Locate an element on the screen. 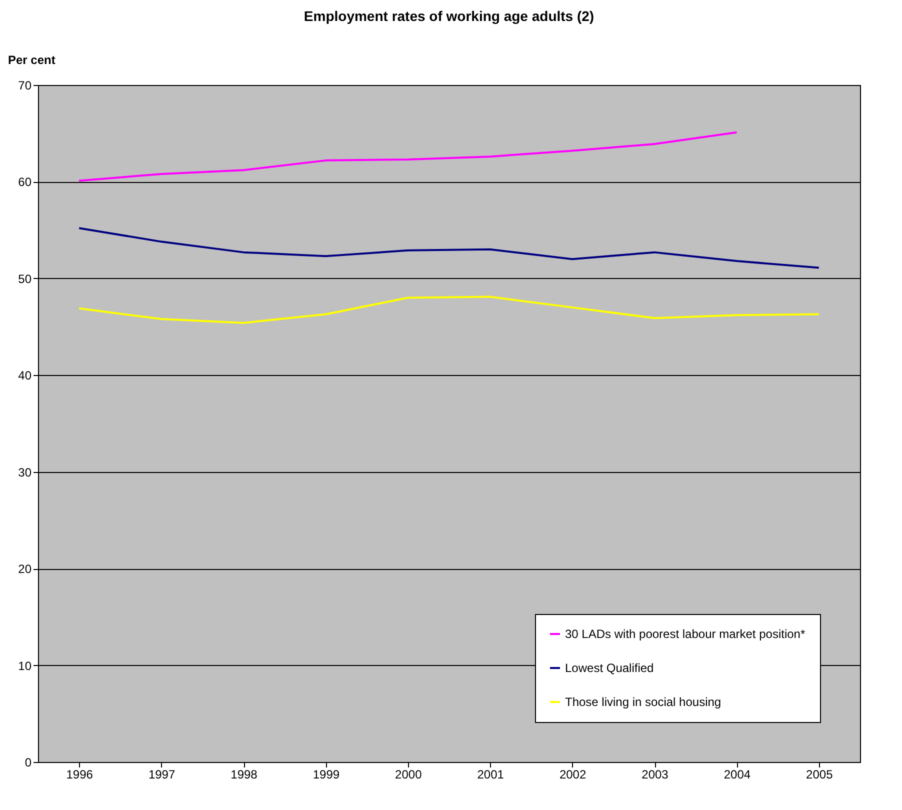  y-tick-label: 0 is located at coordinates (28, 763).